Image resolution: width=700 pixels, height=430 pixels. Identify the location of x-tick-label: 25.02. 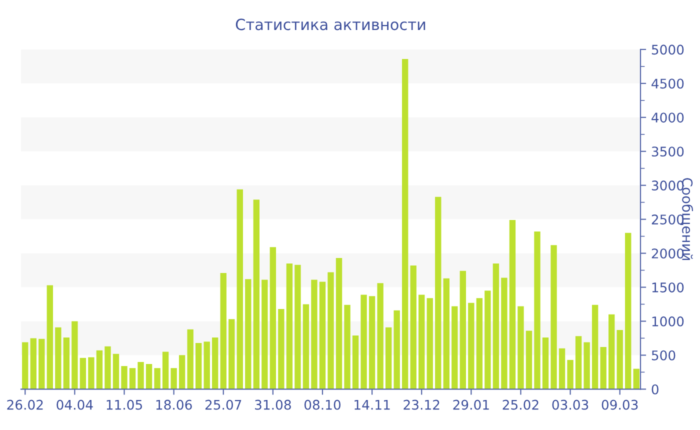
(520, 405).